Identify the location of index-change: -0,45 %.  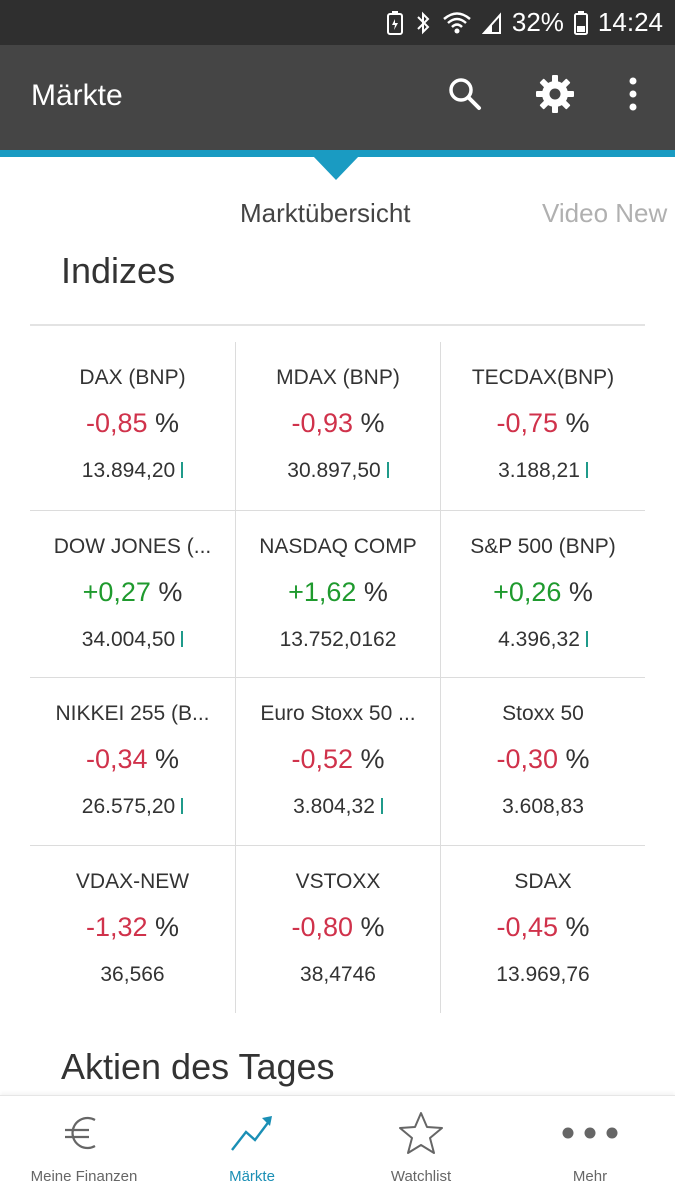
(543, 927).